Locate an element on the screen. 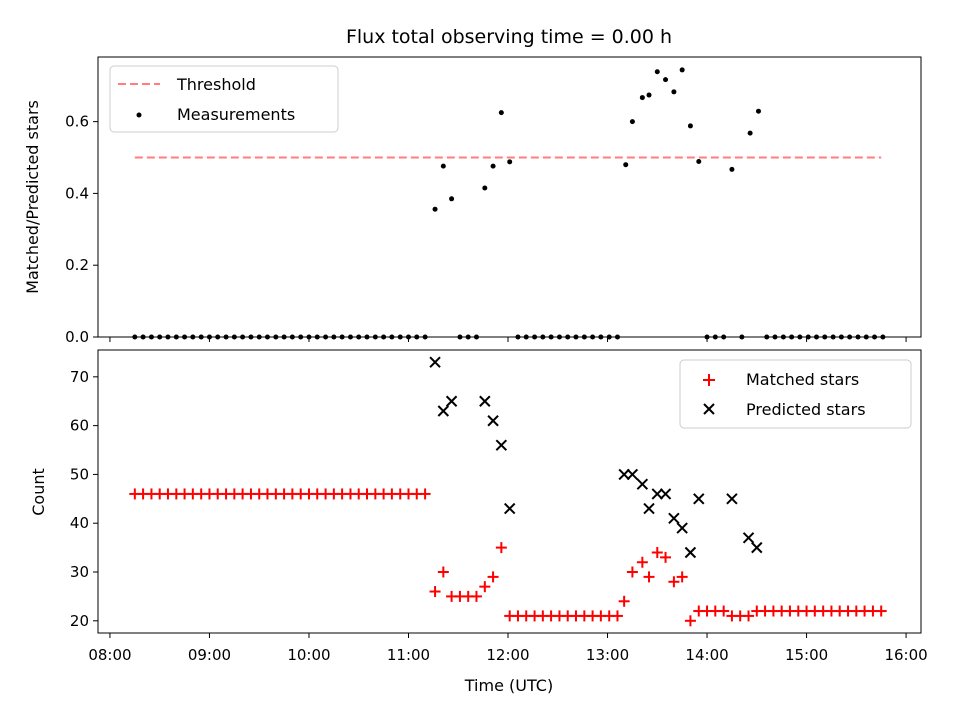 The width and height of the screenshot is (960, 720). x-tick-label: 09:00 is located at coordinates (209, 655).